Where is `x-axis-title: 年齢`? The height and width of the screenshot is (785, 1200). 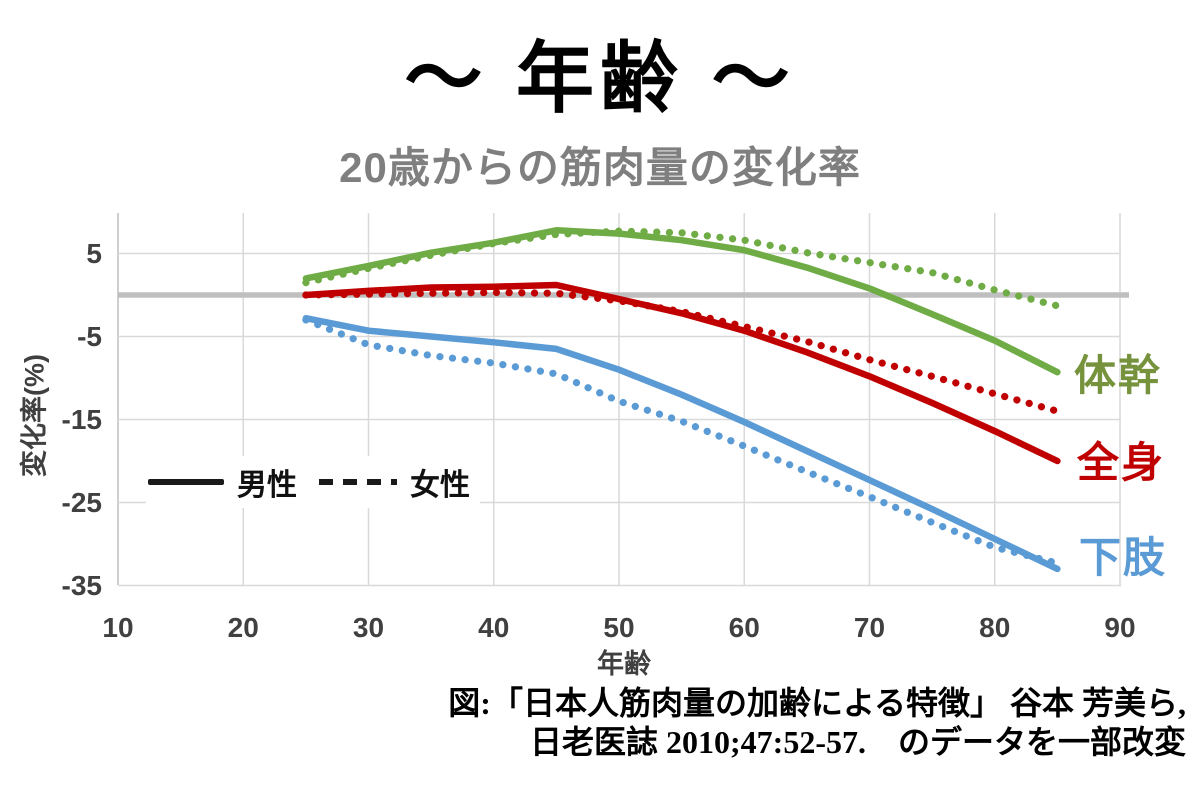
x-axis-title: 年齢 is located at coordinates (624, 664).